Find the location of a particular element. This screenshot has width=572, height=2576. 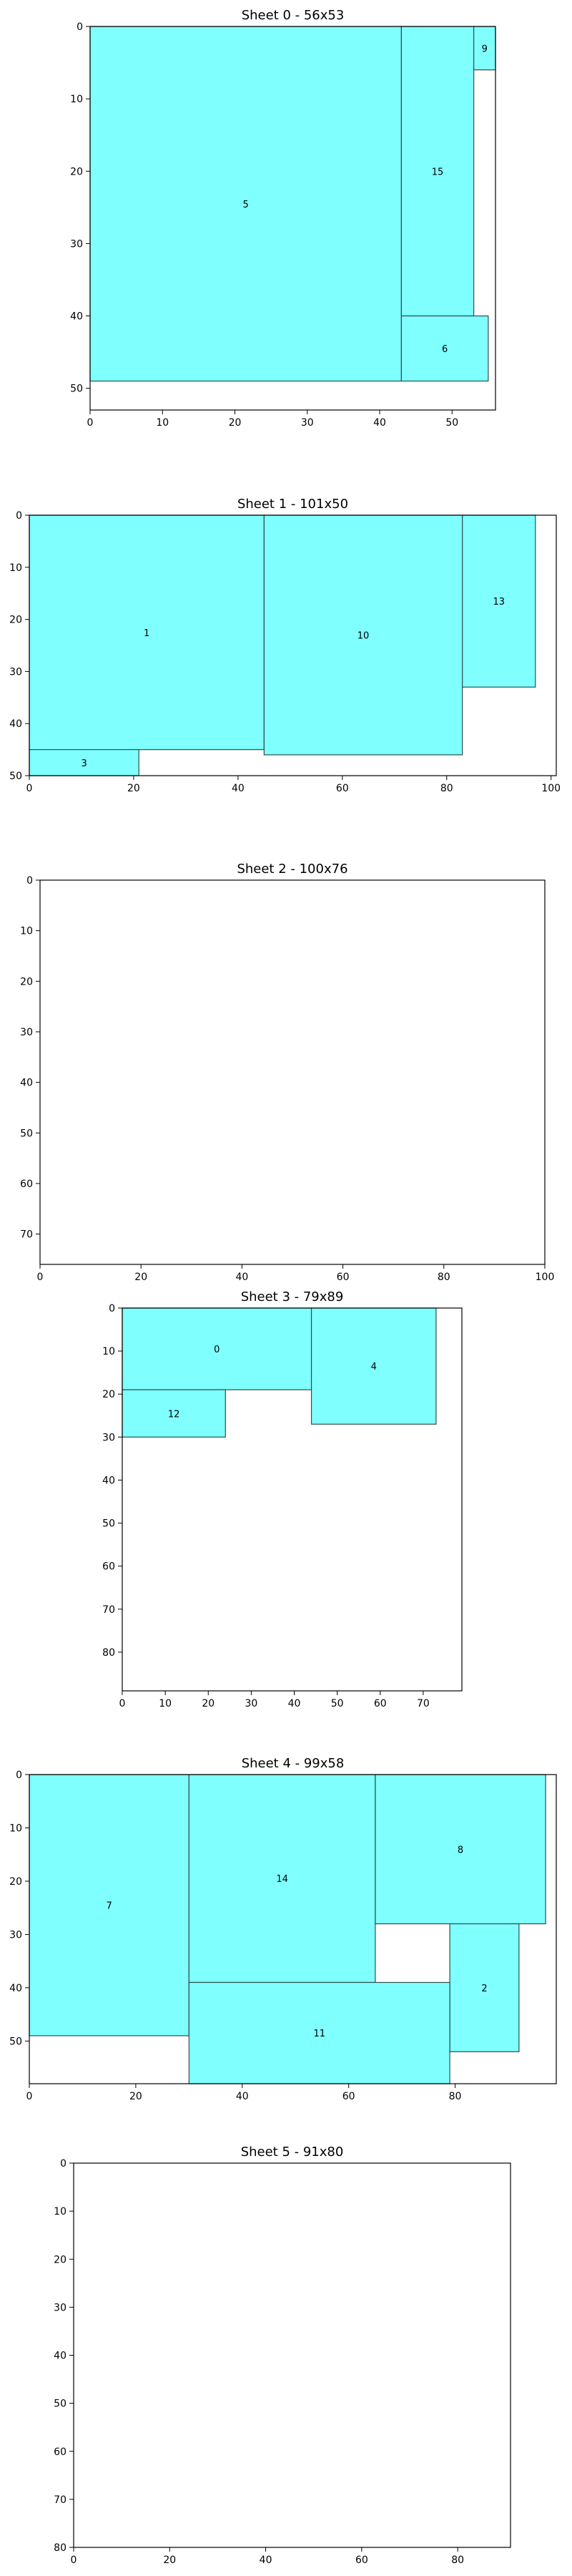

sheet-3-xtick-label: 10 is located at coordinates (165, 1703).